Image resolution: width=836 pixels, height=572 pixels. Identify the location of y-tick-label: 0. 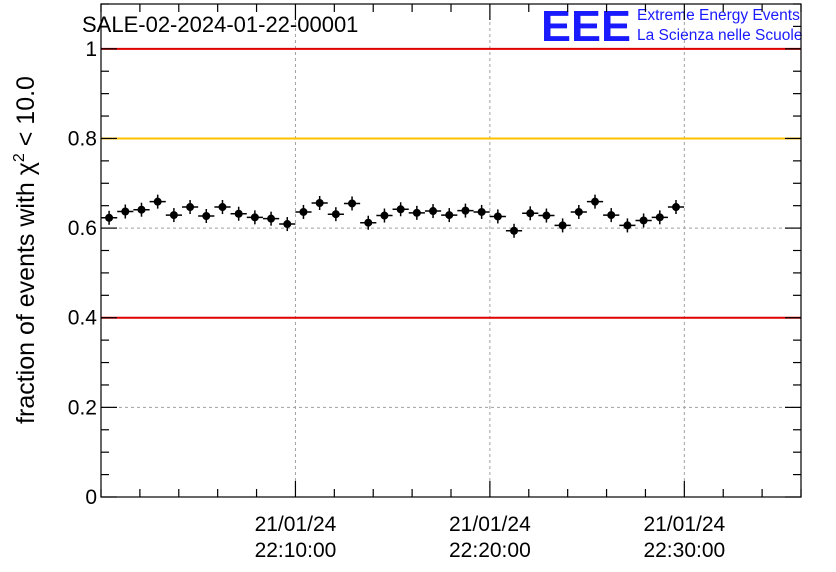
(91, 497).